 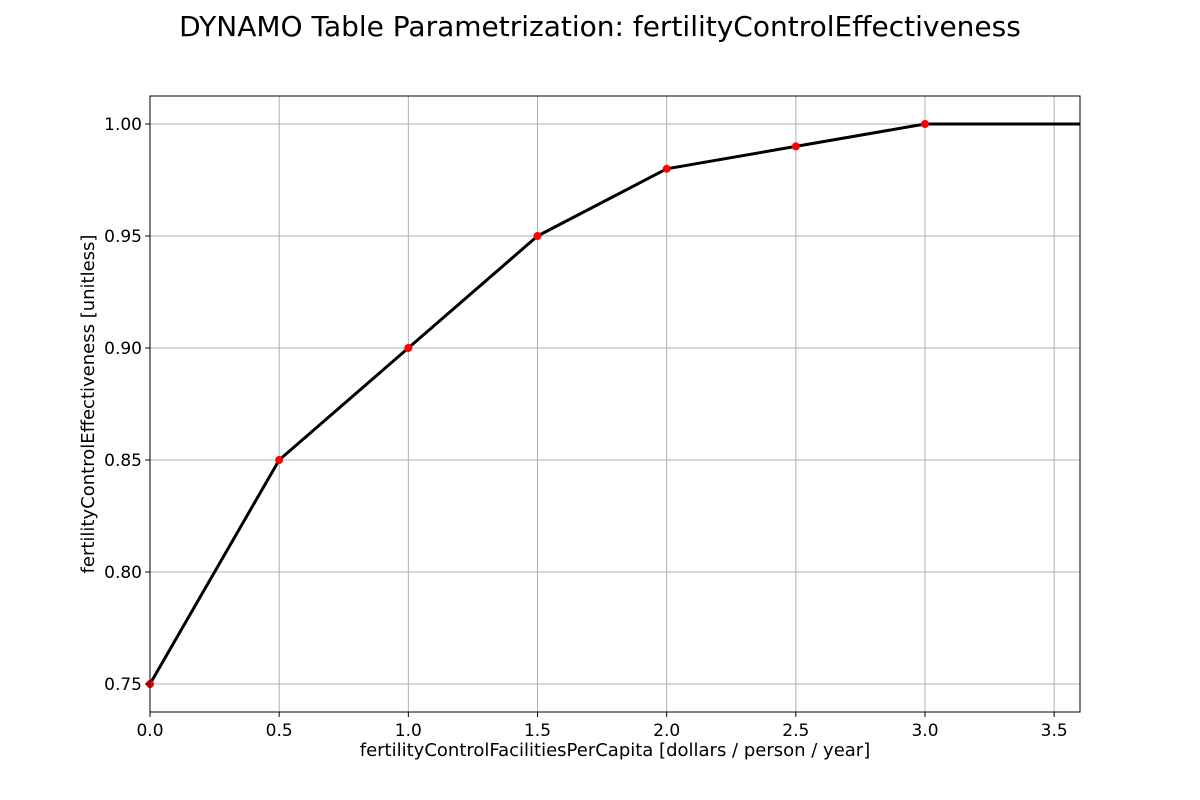 What do you see at coordinates (123, 125) in the screenshot?
I see `y-tick-label: 1.00` at bounding box center [123, 125].